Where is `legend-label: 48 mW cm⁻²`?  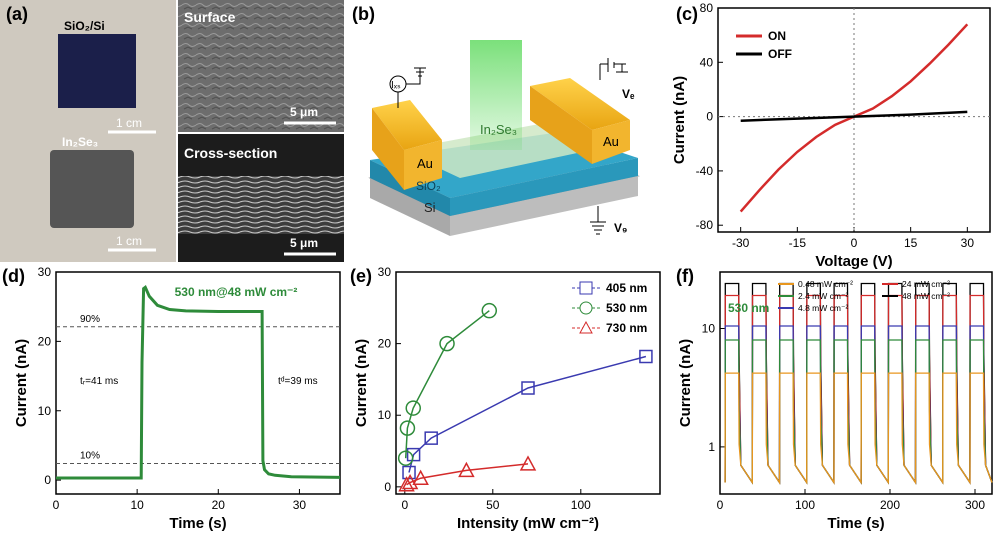 legend-label: 48 mW cm⁻² is located at coordinates (926, 296).